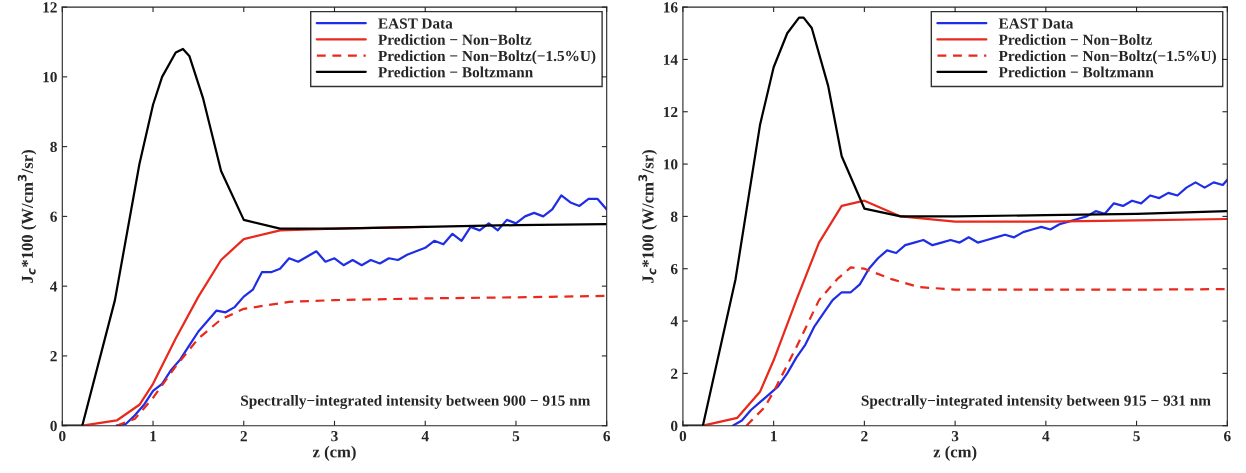 The width and height of the screenshot is (1246, 473). Describe the element at coordinates (671, 59) in the screenshot. I see `y-tick-label: 14` at that location.